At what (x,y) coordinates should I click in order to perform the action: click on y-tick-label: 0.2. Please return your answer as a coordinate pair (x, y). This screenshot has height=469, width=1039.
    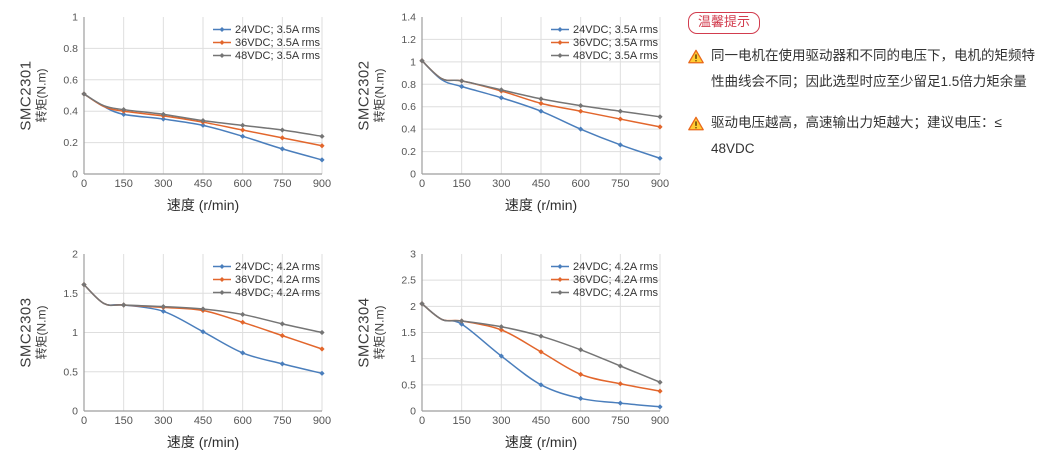
    Looking at the image, I should click on (70, 143).